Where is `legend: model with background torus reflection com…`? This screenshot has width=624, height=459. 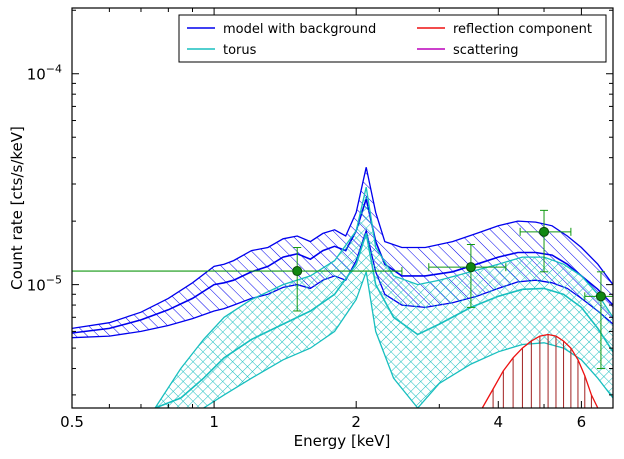 legend: model with background torus reflection com… is located at coordinates (392, 38).